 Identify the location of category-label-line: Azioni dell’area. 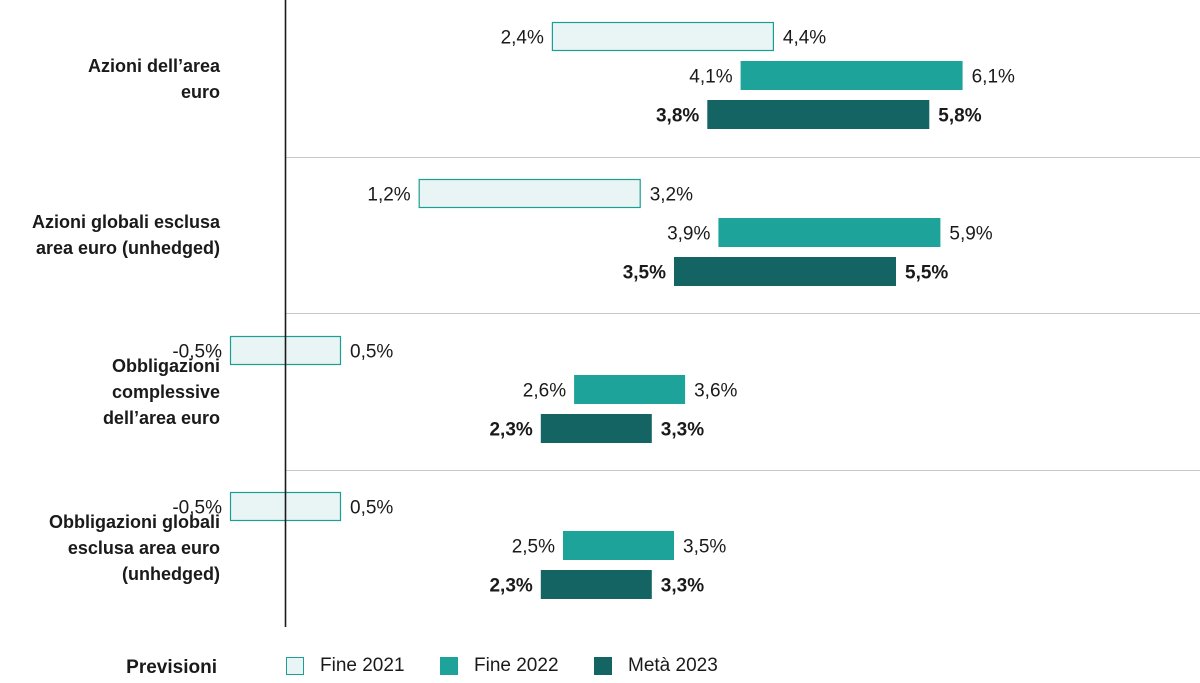
(153, 66).